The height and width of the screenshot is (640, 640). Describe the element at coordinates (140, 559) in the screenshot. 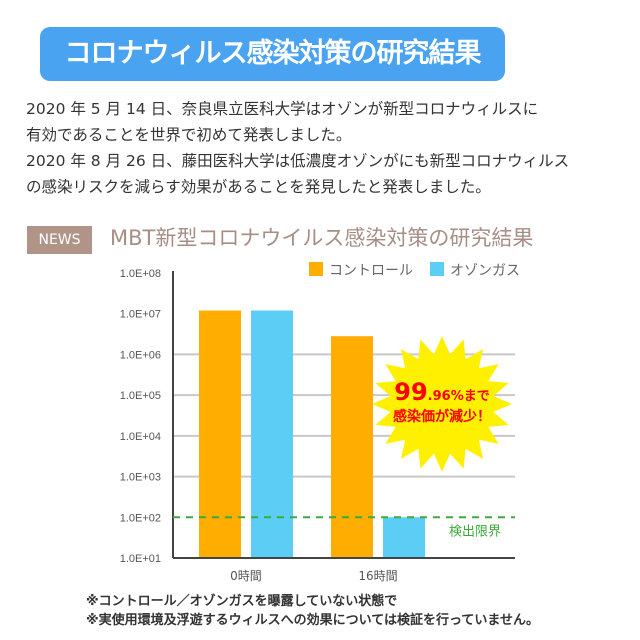

I see `y-tick-label: 1.0E+01` at that location.